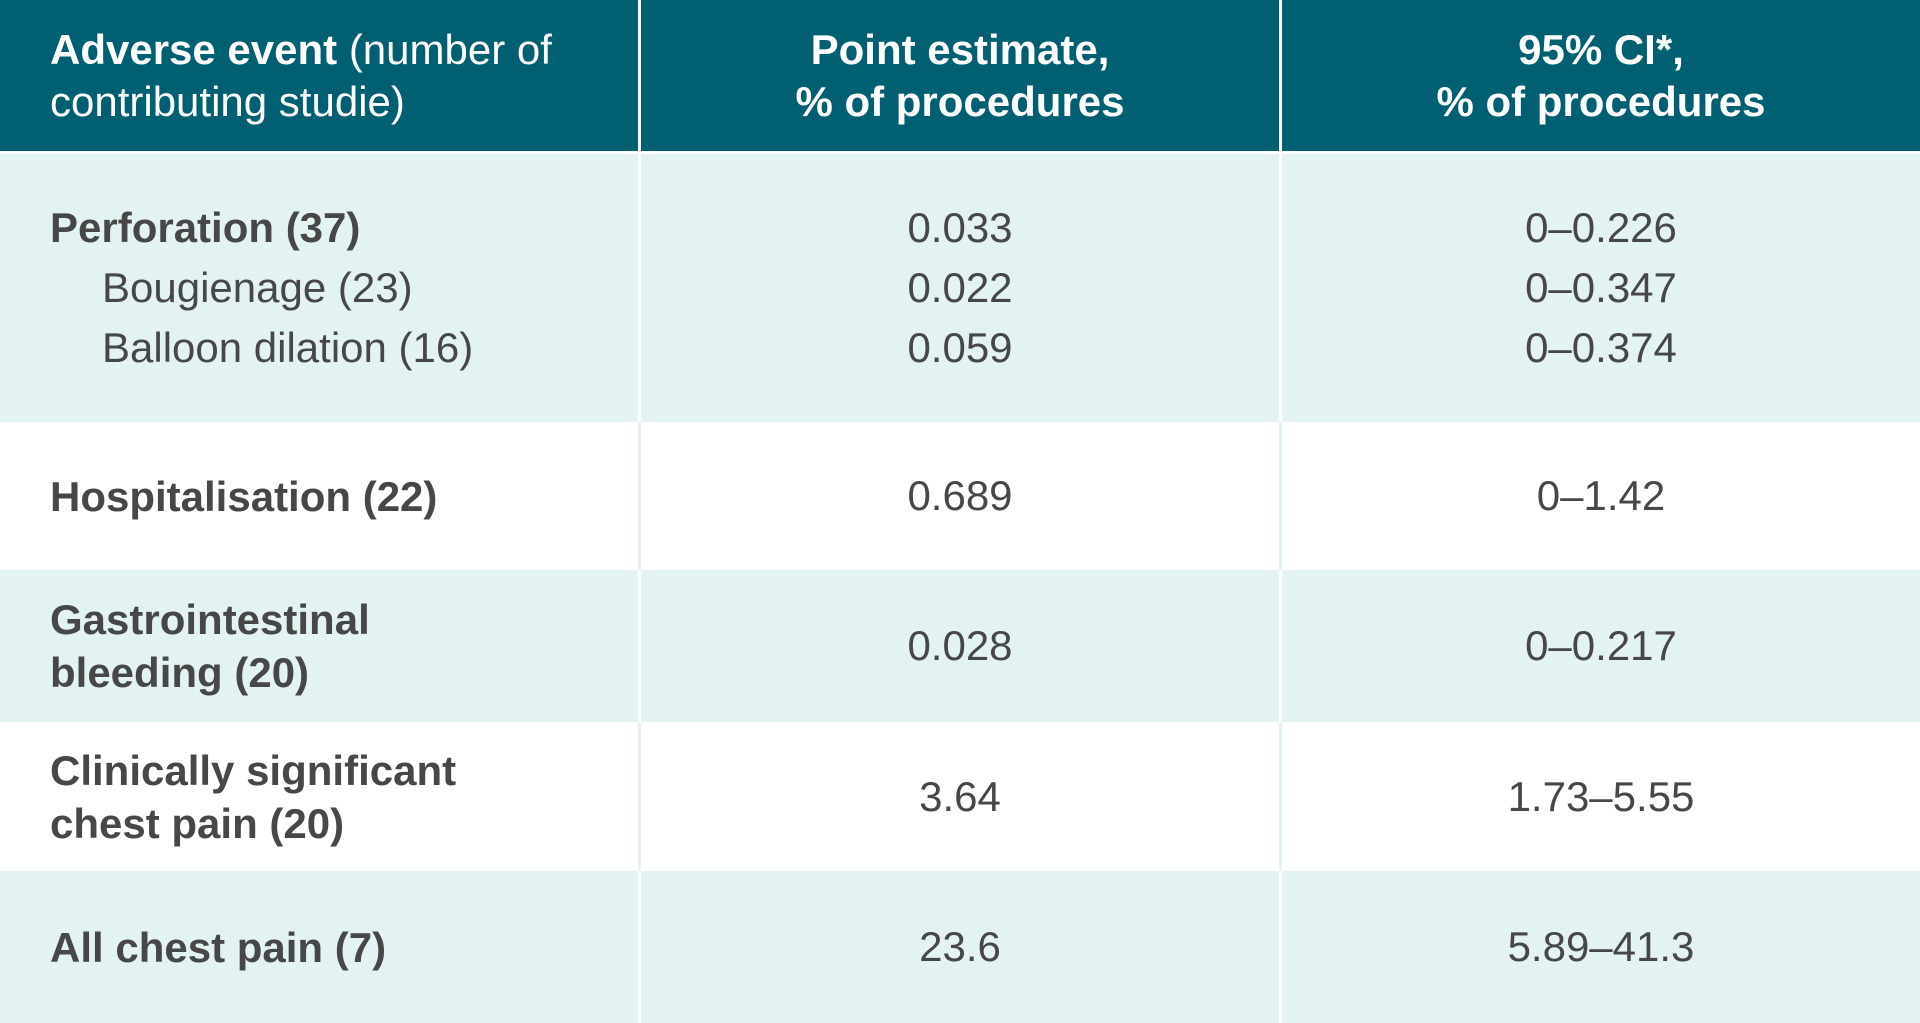 The width and height of the screenshot is (1920, 1023). I want to click on row-label-line1: Clinically significant, so click(253, 770).